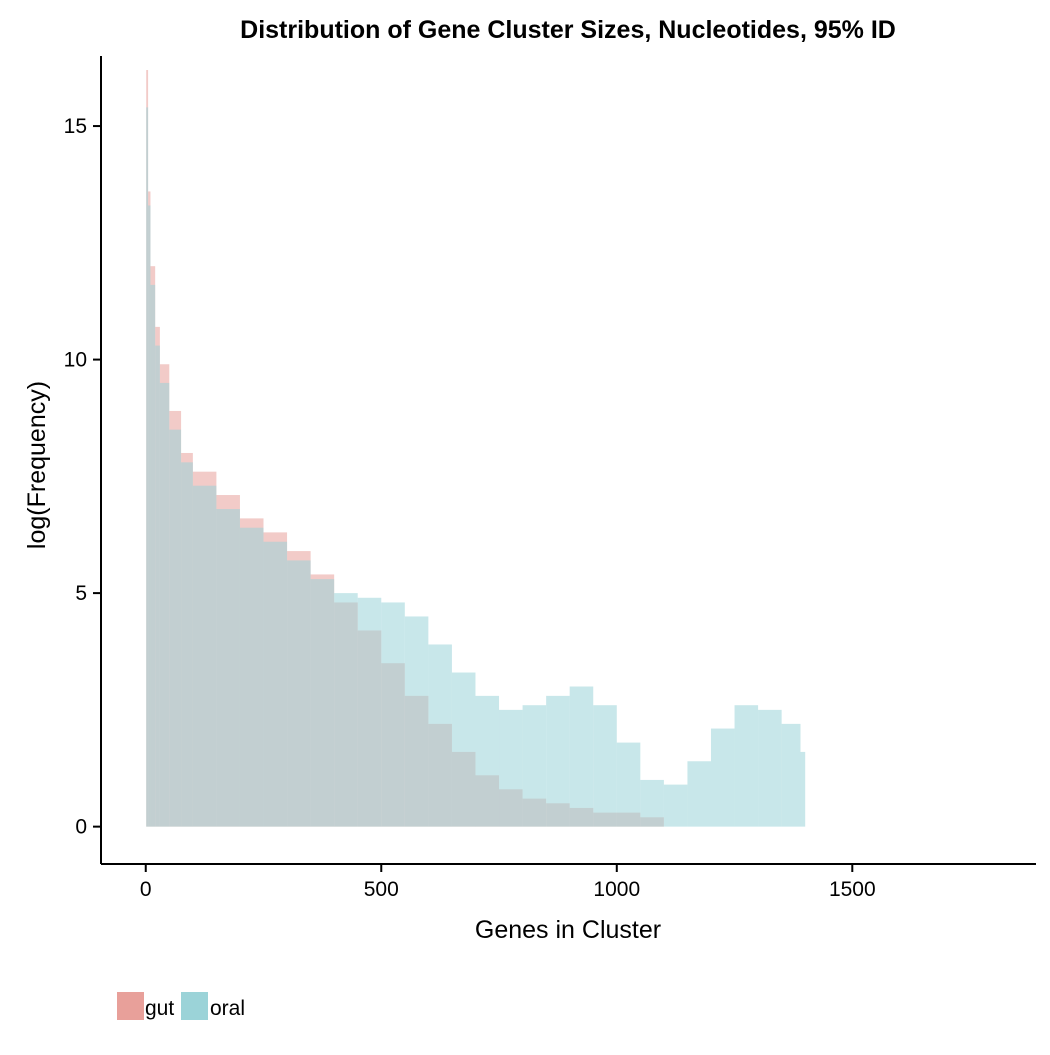  Describe the element at coordinates (159, 1008) in the screenshot. I see `legend-label-gut: gut` at that location.